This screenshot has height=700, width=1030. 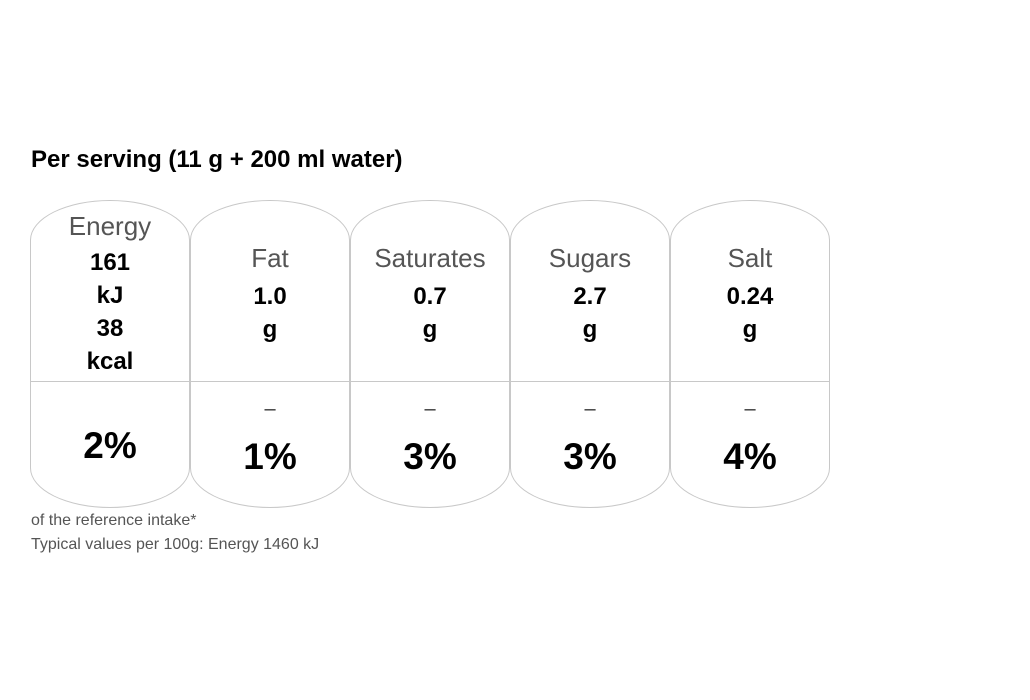 What do you see at coordinates (110, 226) in the screenshot?
I see `nutrient-name: Energy` at bounding box center [110, 226].